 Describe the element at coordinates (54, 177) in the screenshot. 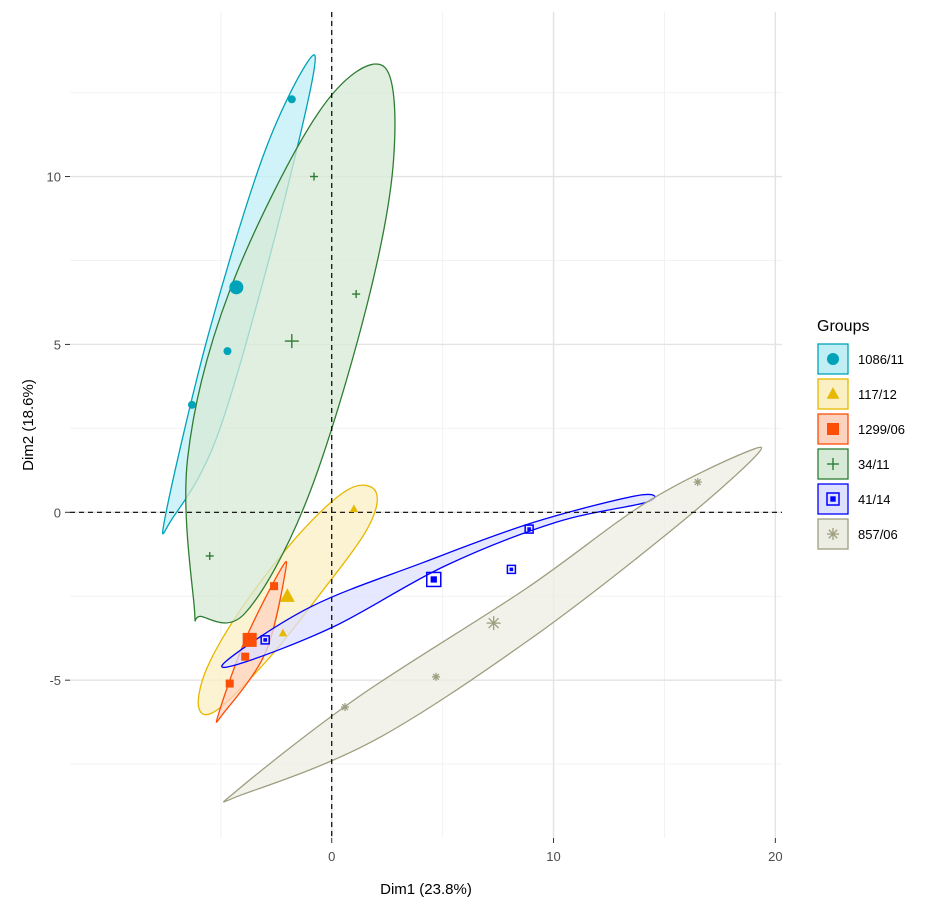

I see `y-tick-label: 10` at that location.